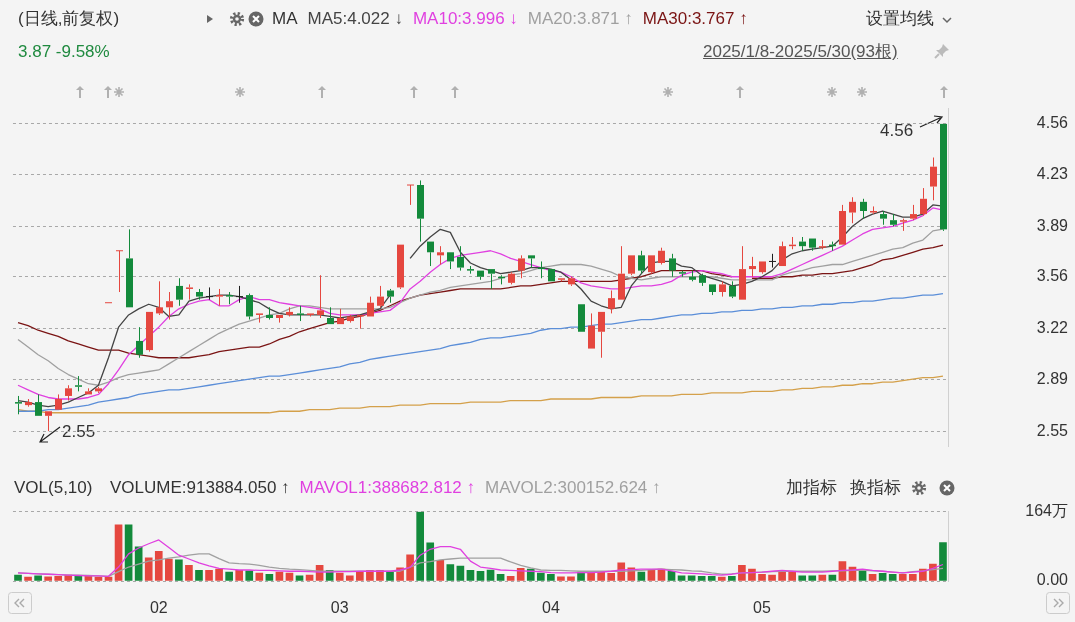 This screenshot has height=622, width=1075. What do you see at coordinates (900, 19) in the screenshot?
I see `text: 设置均线` at bounding box center [900, 19].